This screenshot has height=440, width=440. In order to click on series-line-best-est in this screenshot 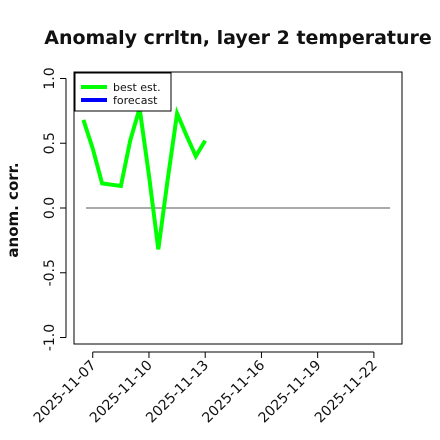, I will do `click(144, 178)`.